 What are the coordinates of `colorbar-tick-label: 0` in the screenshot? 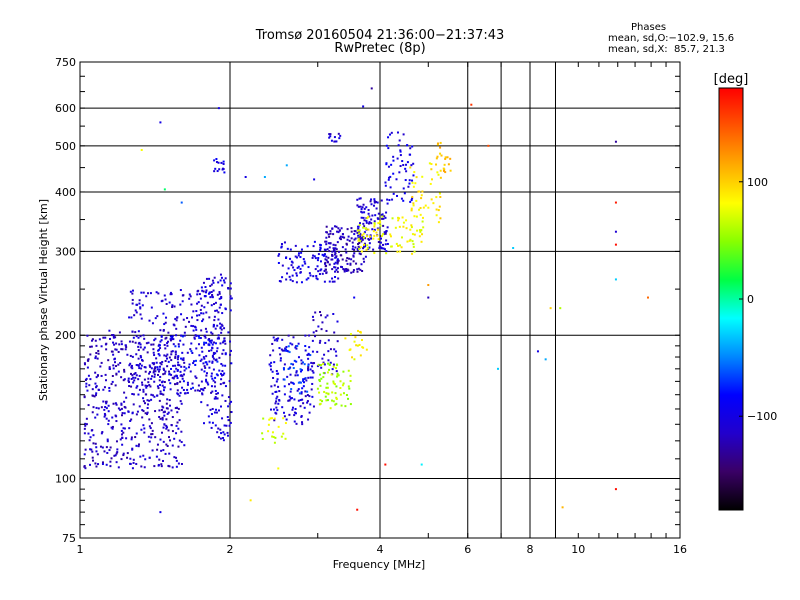 It's located at (750, 299).